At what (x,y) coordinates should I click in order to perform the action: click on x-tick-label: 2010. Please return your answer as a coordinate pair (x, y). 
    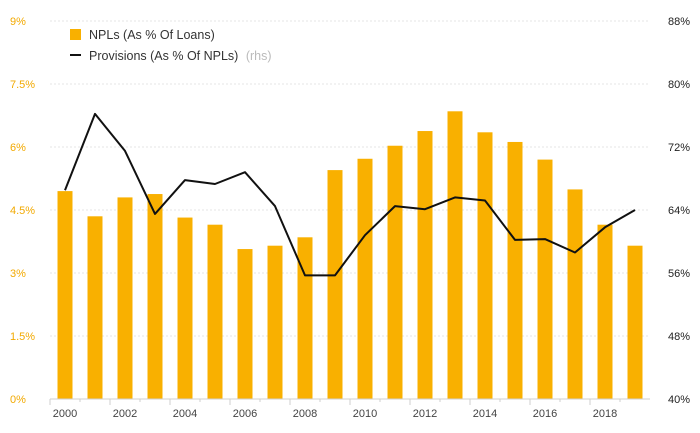
    Looking at the image, I should click on (365, 414).